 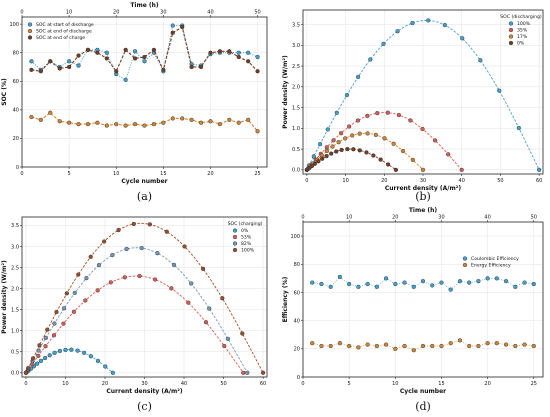 I want to click on panel-caption: (d), so click(x=423, y=406).